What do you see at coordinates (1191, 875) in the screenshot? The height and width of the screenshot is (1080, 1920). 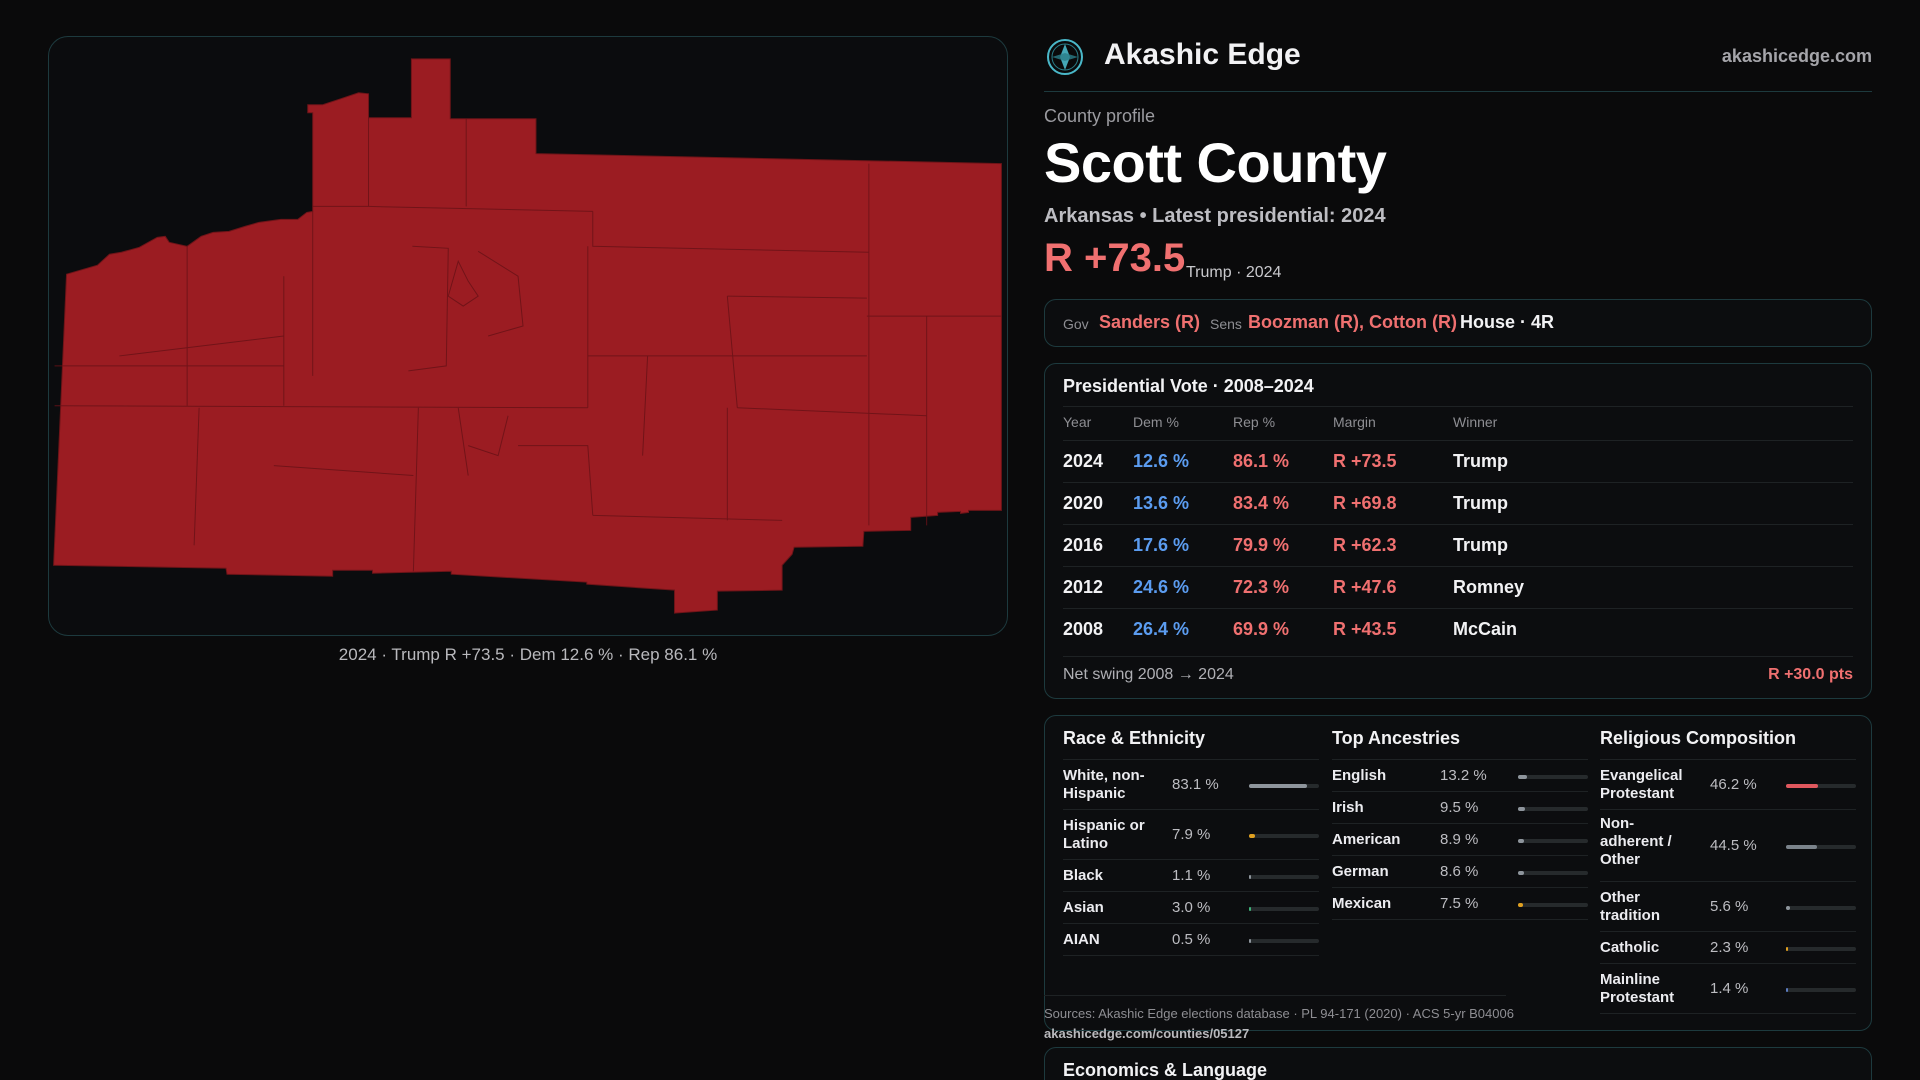 I see `race-pct: 1.1 %` at bounding box center [1191, 875].